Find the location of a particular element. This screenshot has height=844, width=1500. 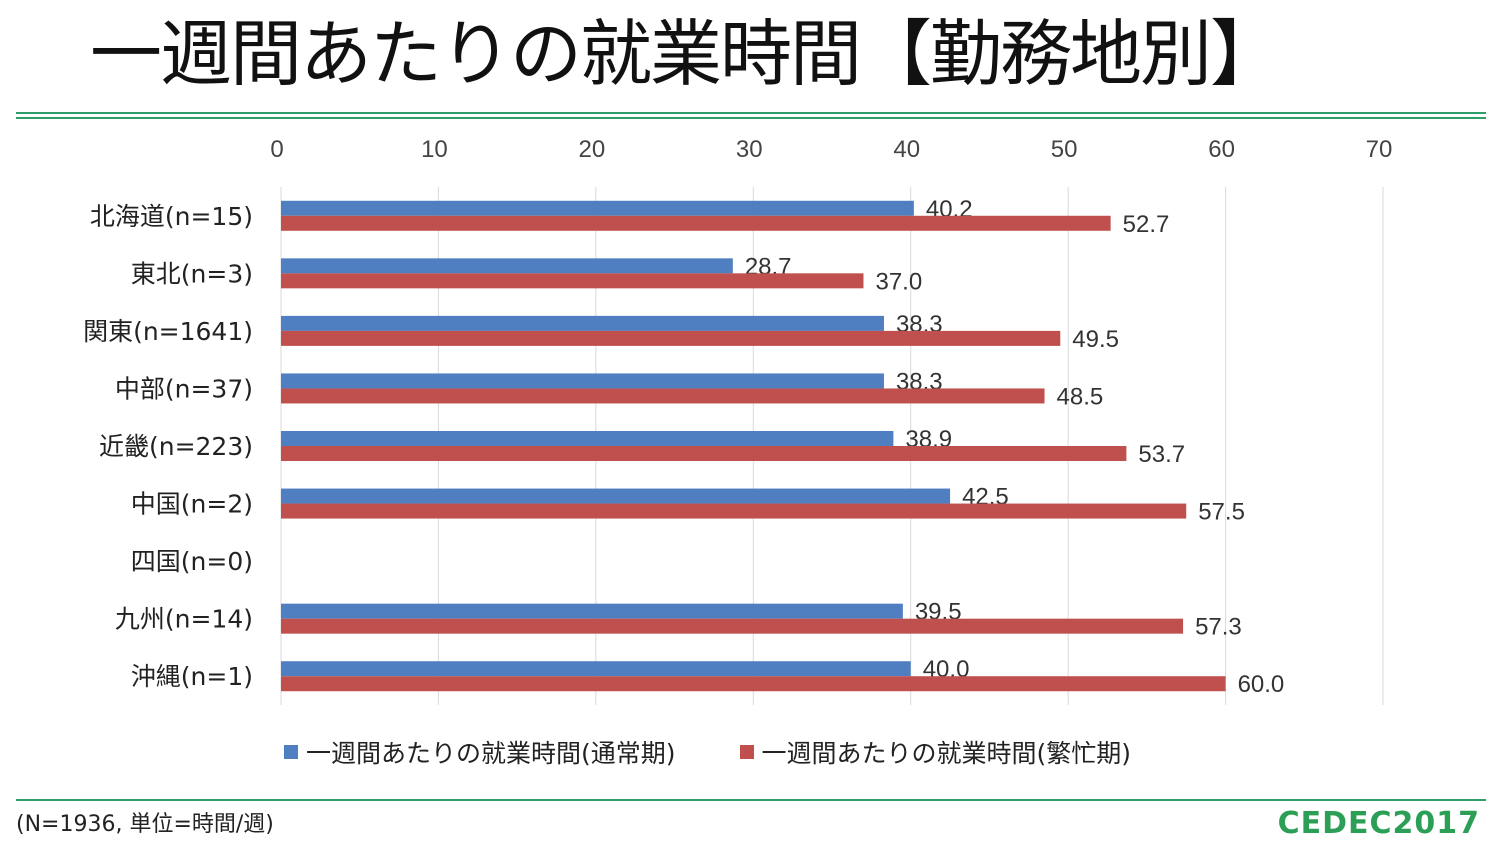

chart-legend: 一週間あたりの就業時間(通常期) 一週間あたりの就業時間(繁忙期) is located at coordinates (739, 752).